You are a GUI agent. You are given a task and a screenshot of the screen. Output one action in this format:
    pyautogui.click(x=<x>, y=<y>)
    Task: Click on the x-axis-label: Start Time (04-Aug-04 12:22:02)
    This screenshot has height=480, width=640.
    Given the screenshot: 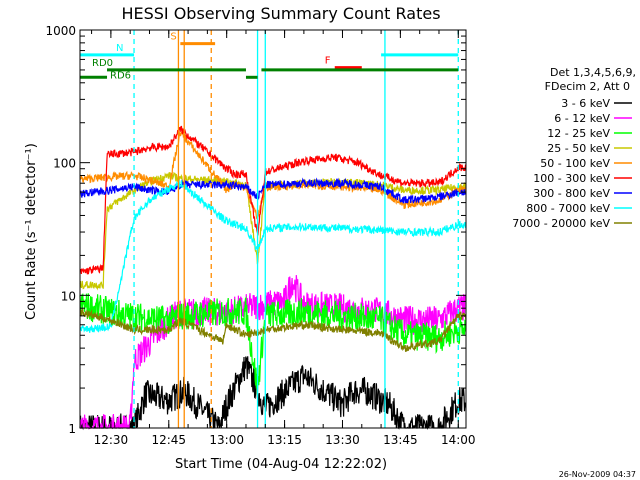 What is the action you would take?
    pyautogui.click(x=281, y=464)
    